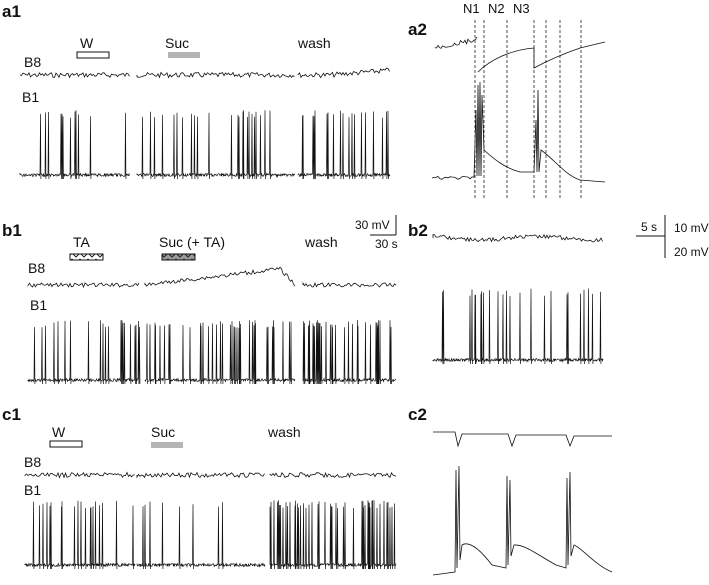  Describe the element at coordinates (12, 230) in the screenshot. I see `panel-label-b1: b1` at that location.